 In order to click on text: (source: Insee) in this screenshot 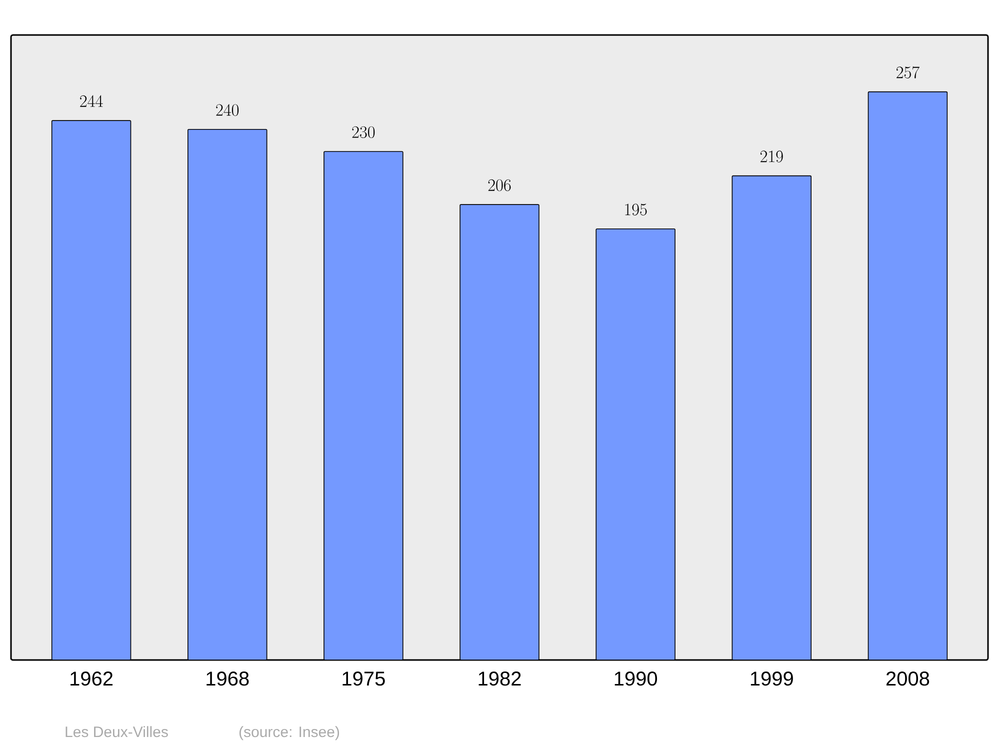, I will do `click(289, 733)`.